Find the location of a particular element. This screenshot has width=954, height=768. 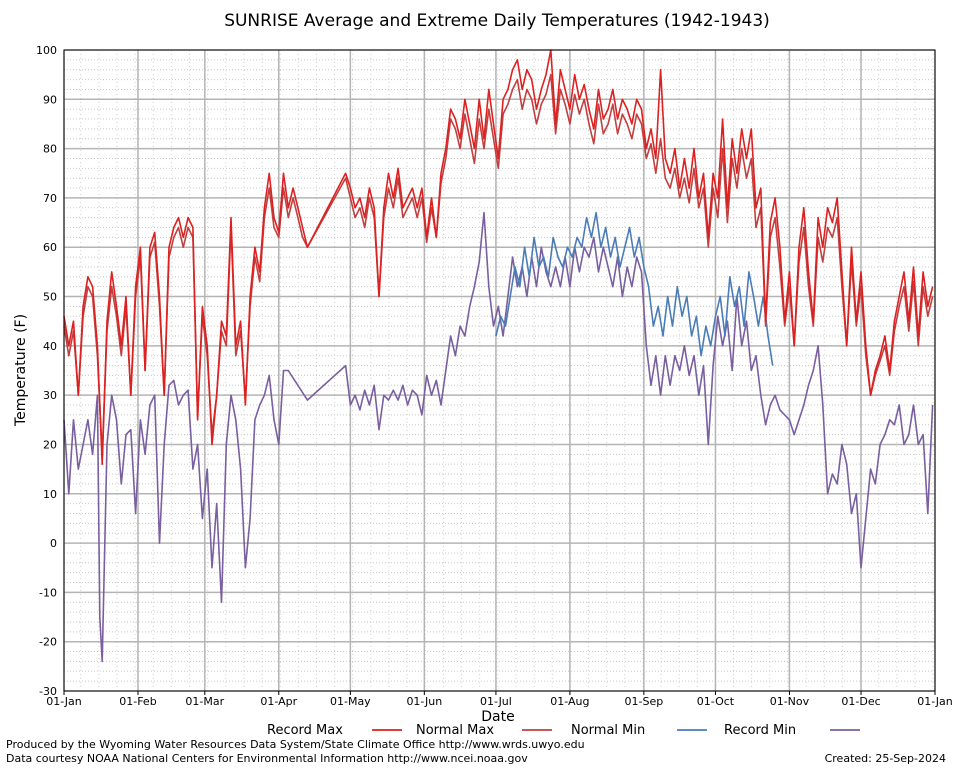

x-tick-label: 01-Sep is located at coordinates (644, 701).